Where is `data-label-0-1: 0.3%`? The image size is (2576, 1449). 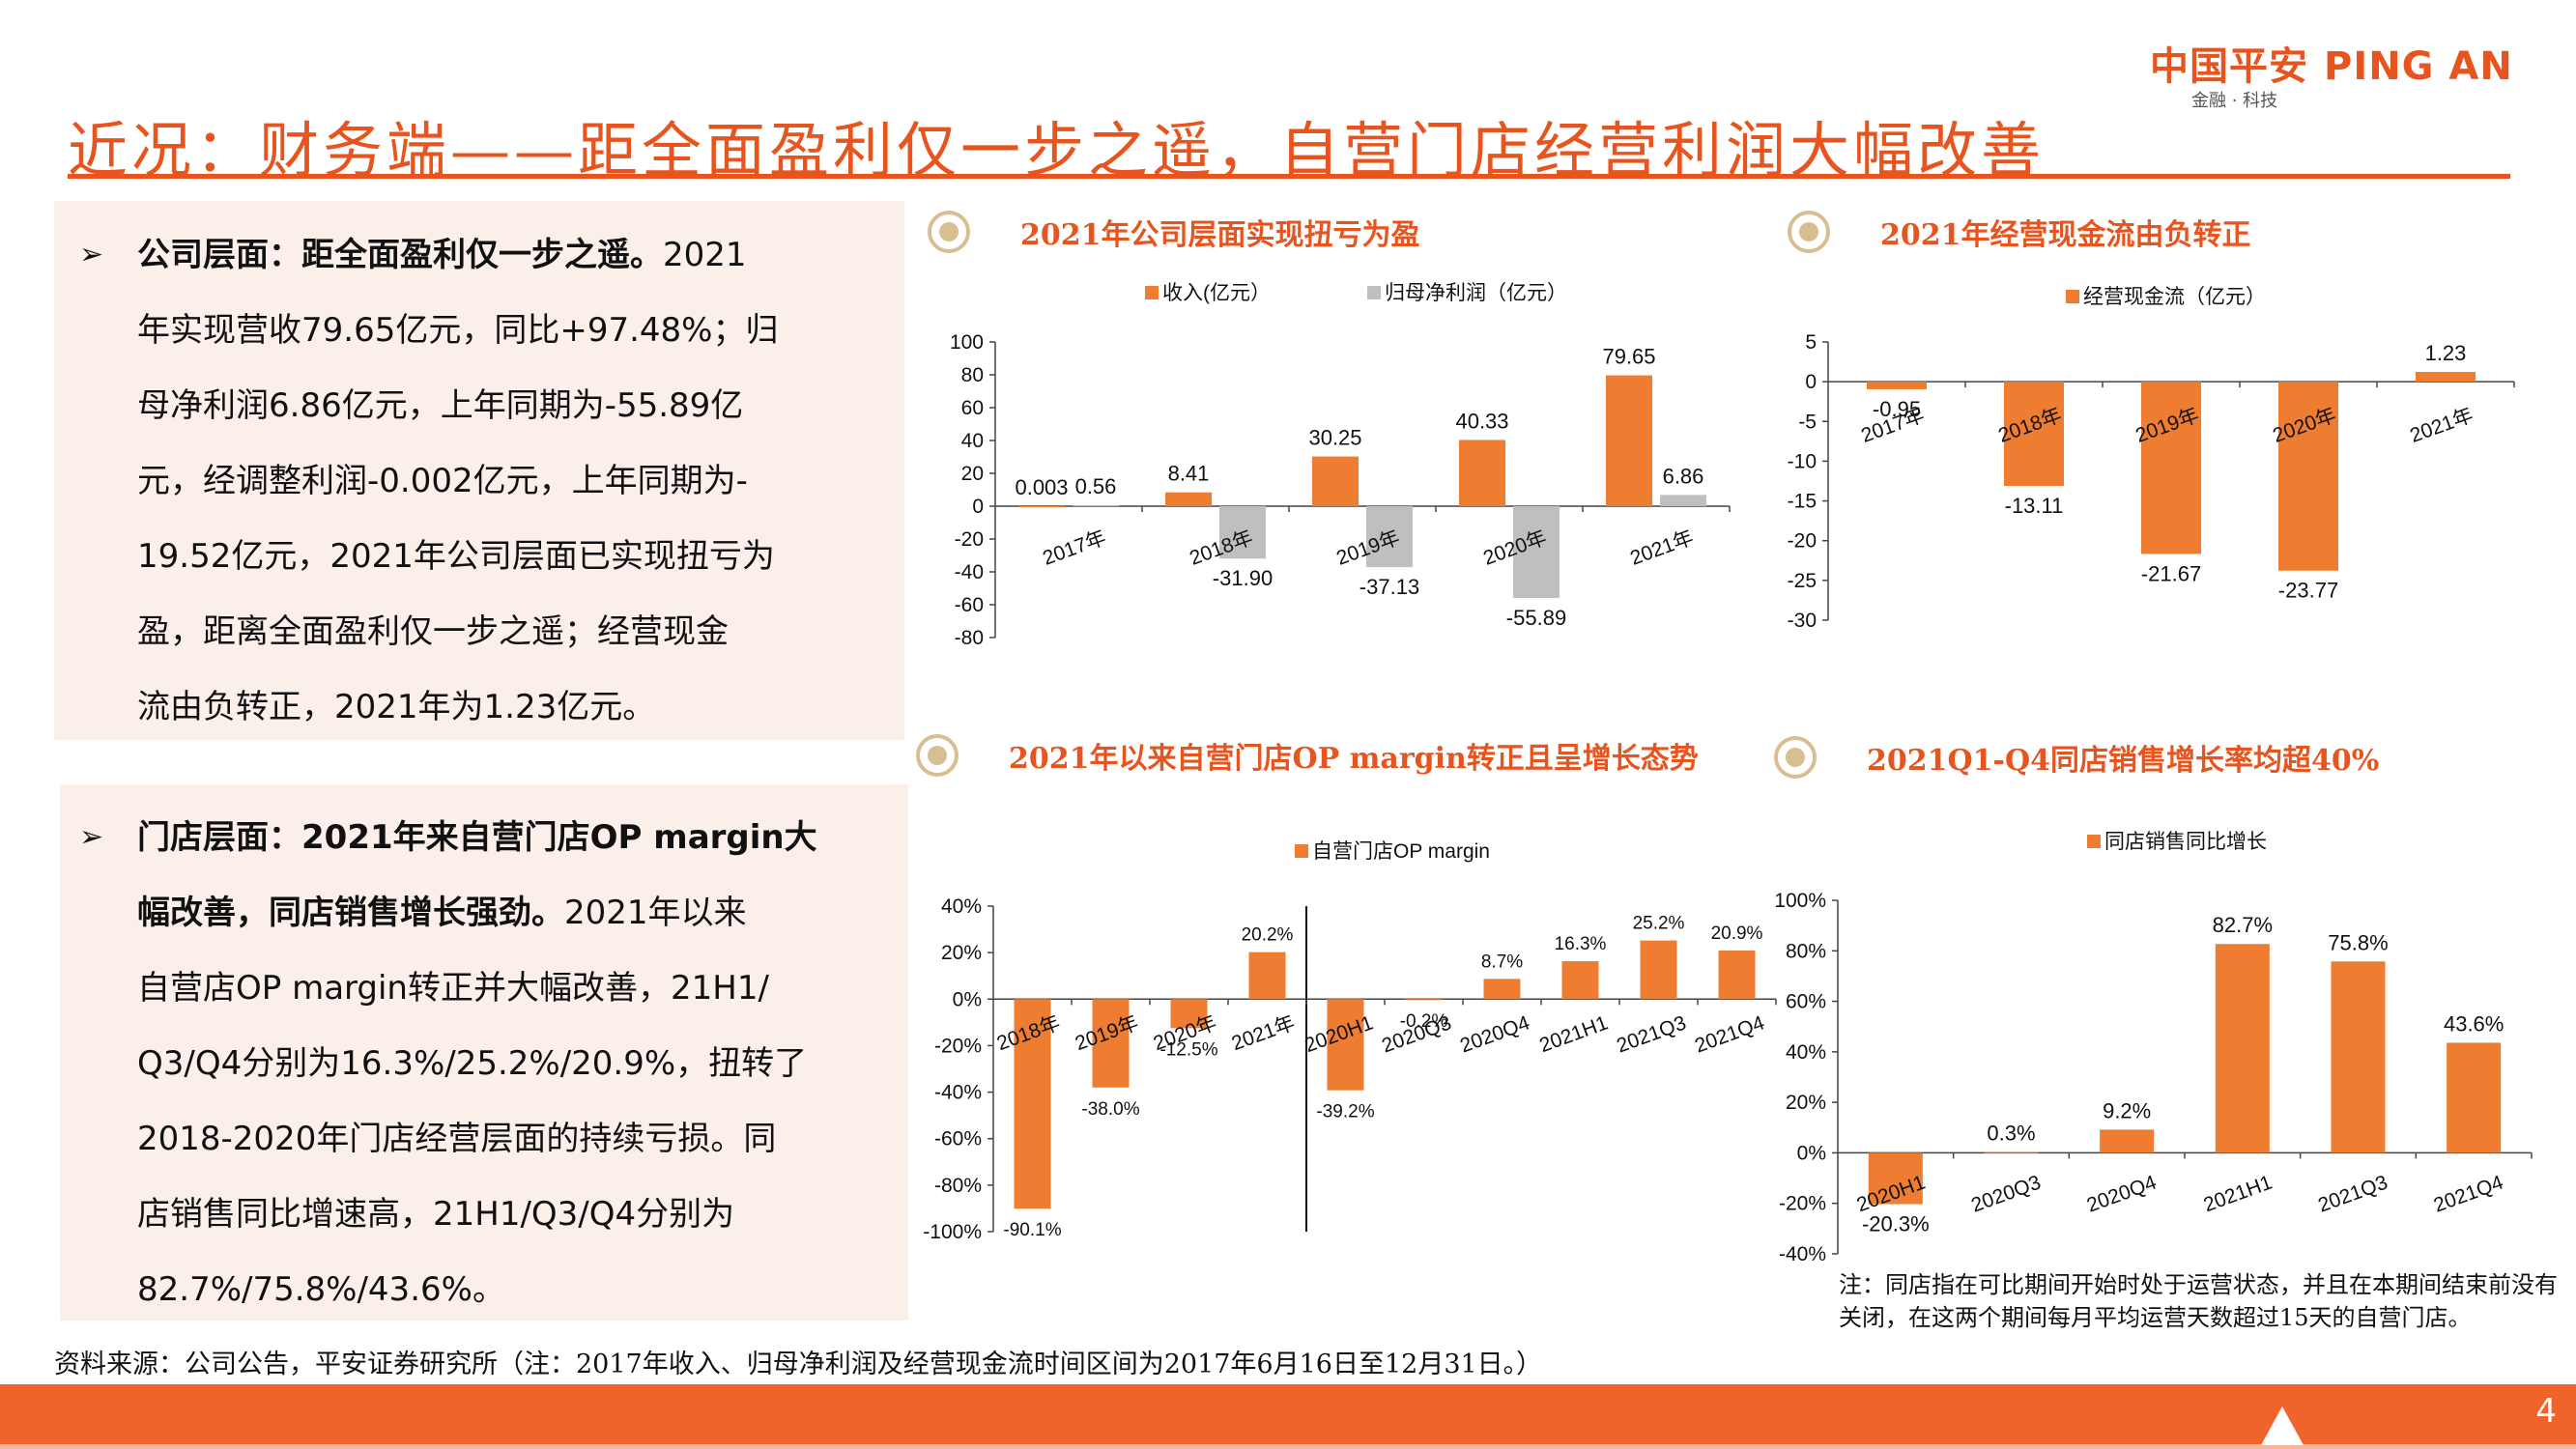 data-label-0-1: 0.3% is located at coordinates (2011, 1134).